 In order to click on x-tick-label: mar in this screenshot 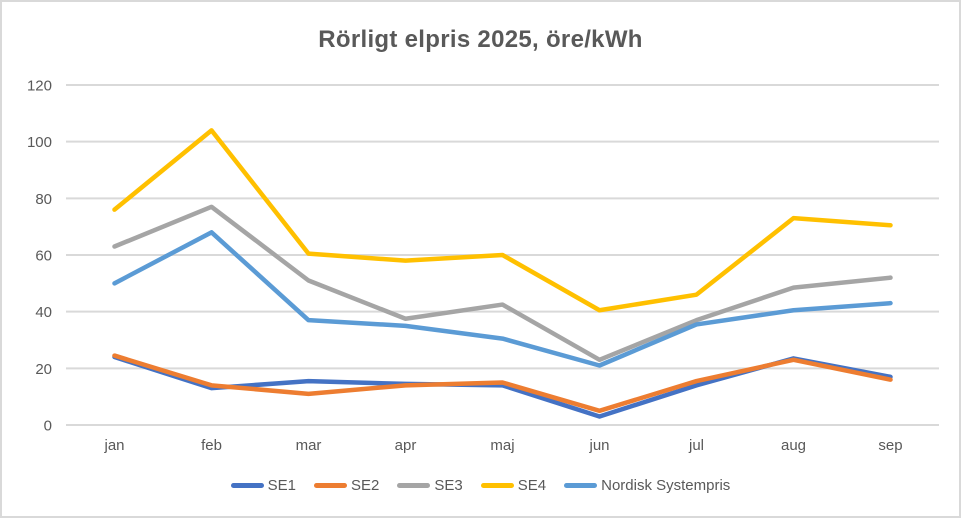, I will do `click(309, 445)`.